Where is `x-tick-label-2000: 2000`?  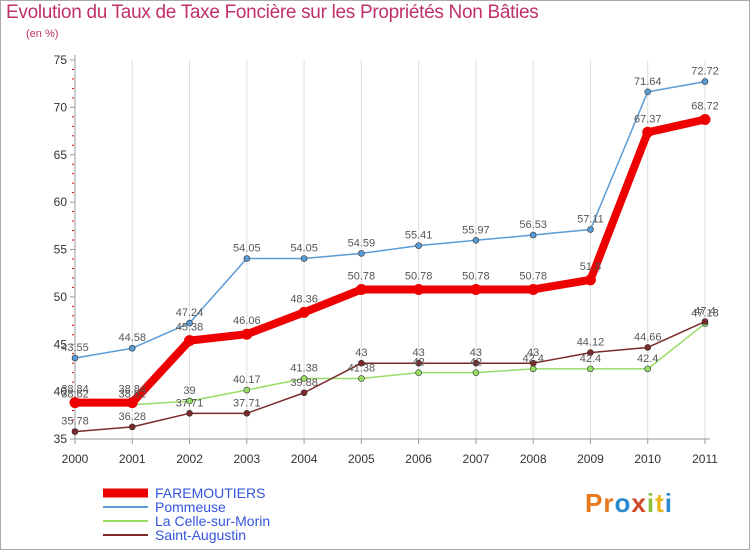
x-tick-label-2000: 2000 is located at coordinates (75, 459).